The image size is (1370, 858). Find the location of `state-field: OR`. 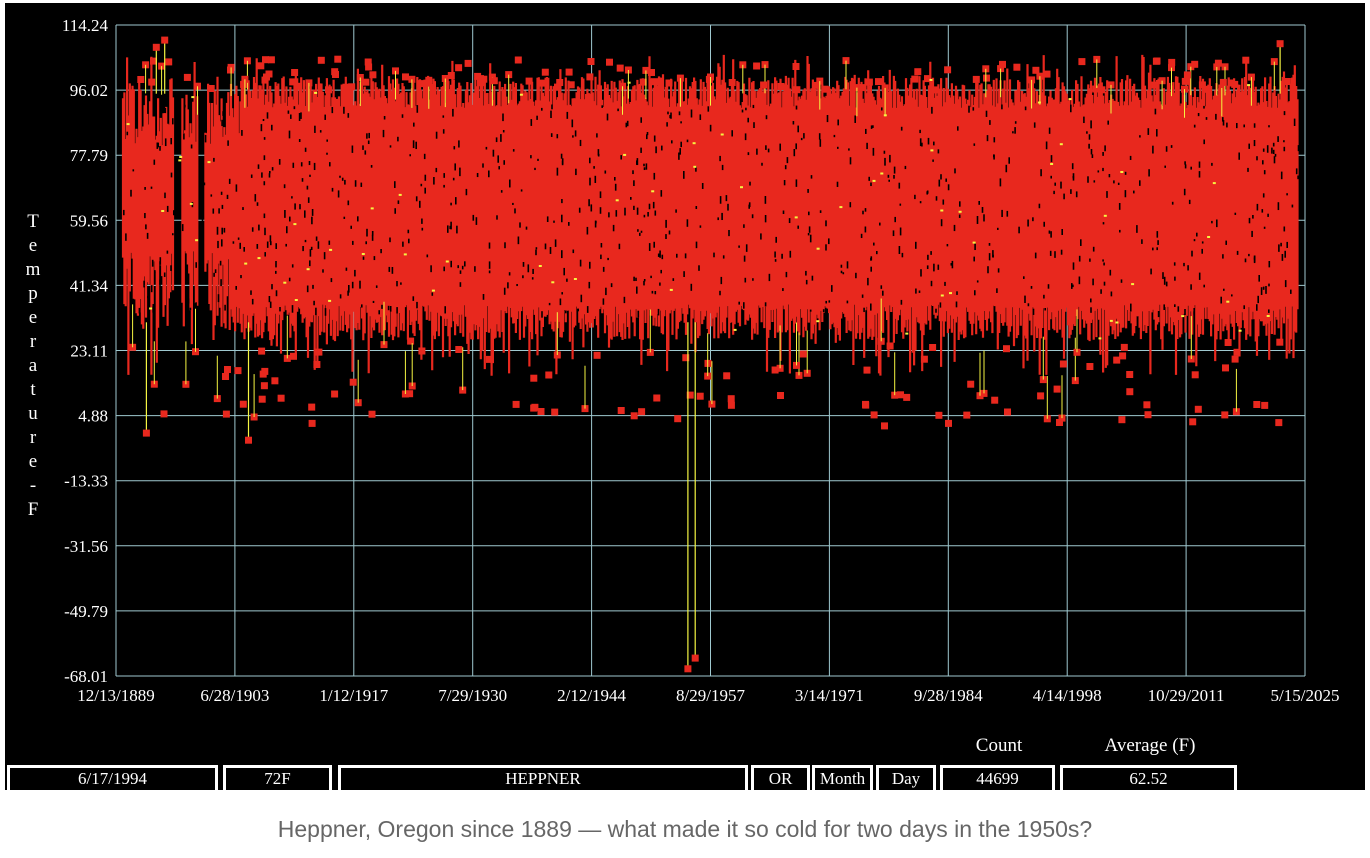

state-field: OR is located at coordinates (780, 779).